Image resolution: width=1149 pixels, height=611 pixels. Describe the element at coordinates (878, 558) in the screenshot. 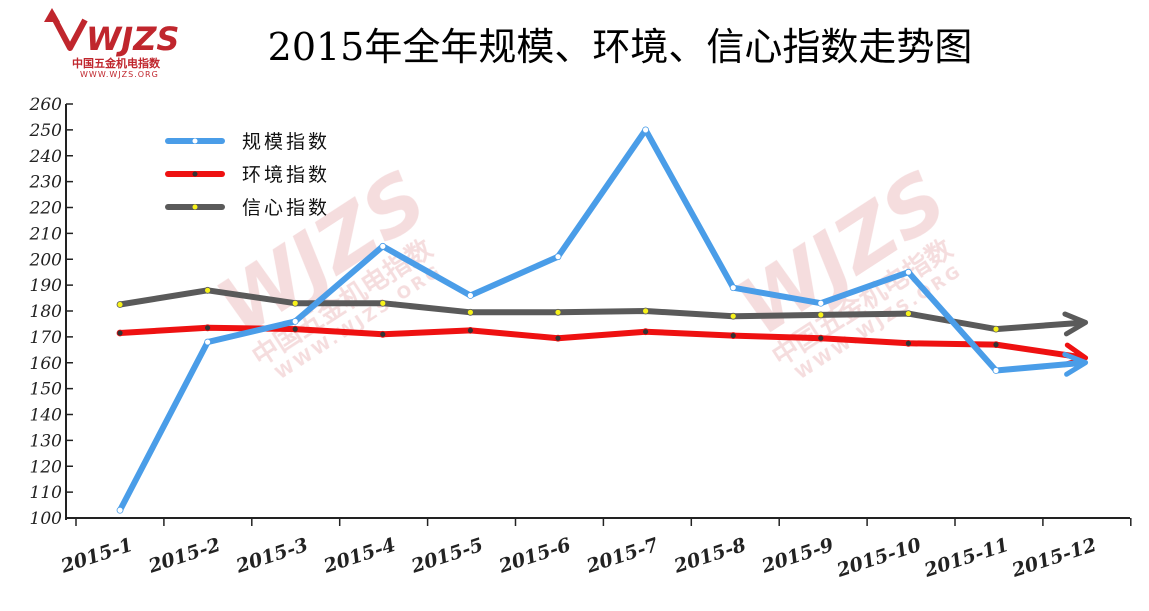

I see `x-tick-label: 2015-10` at that location.